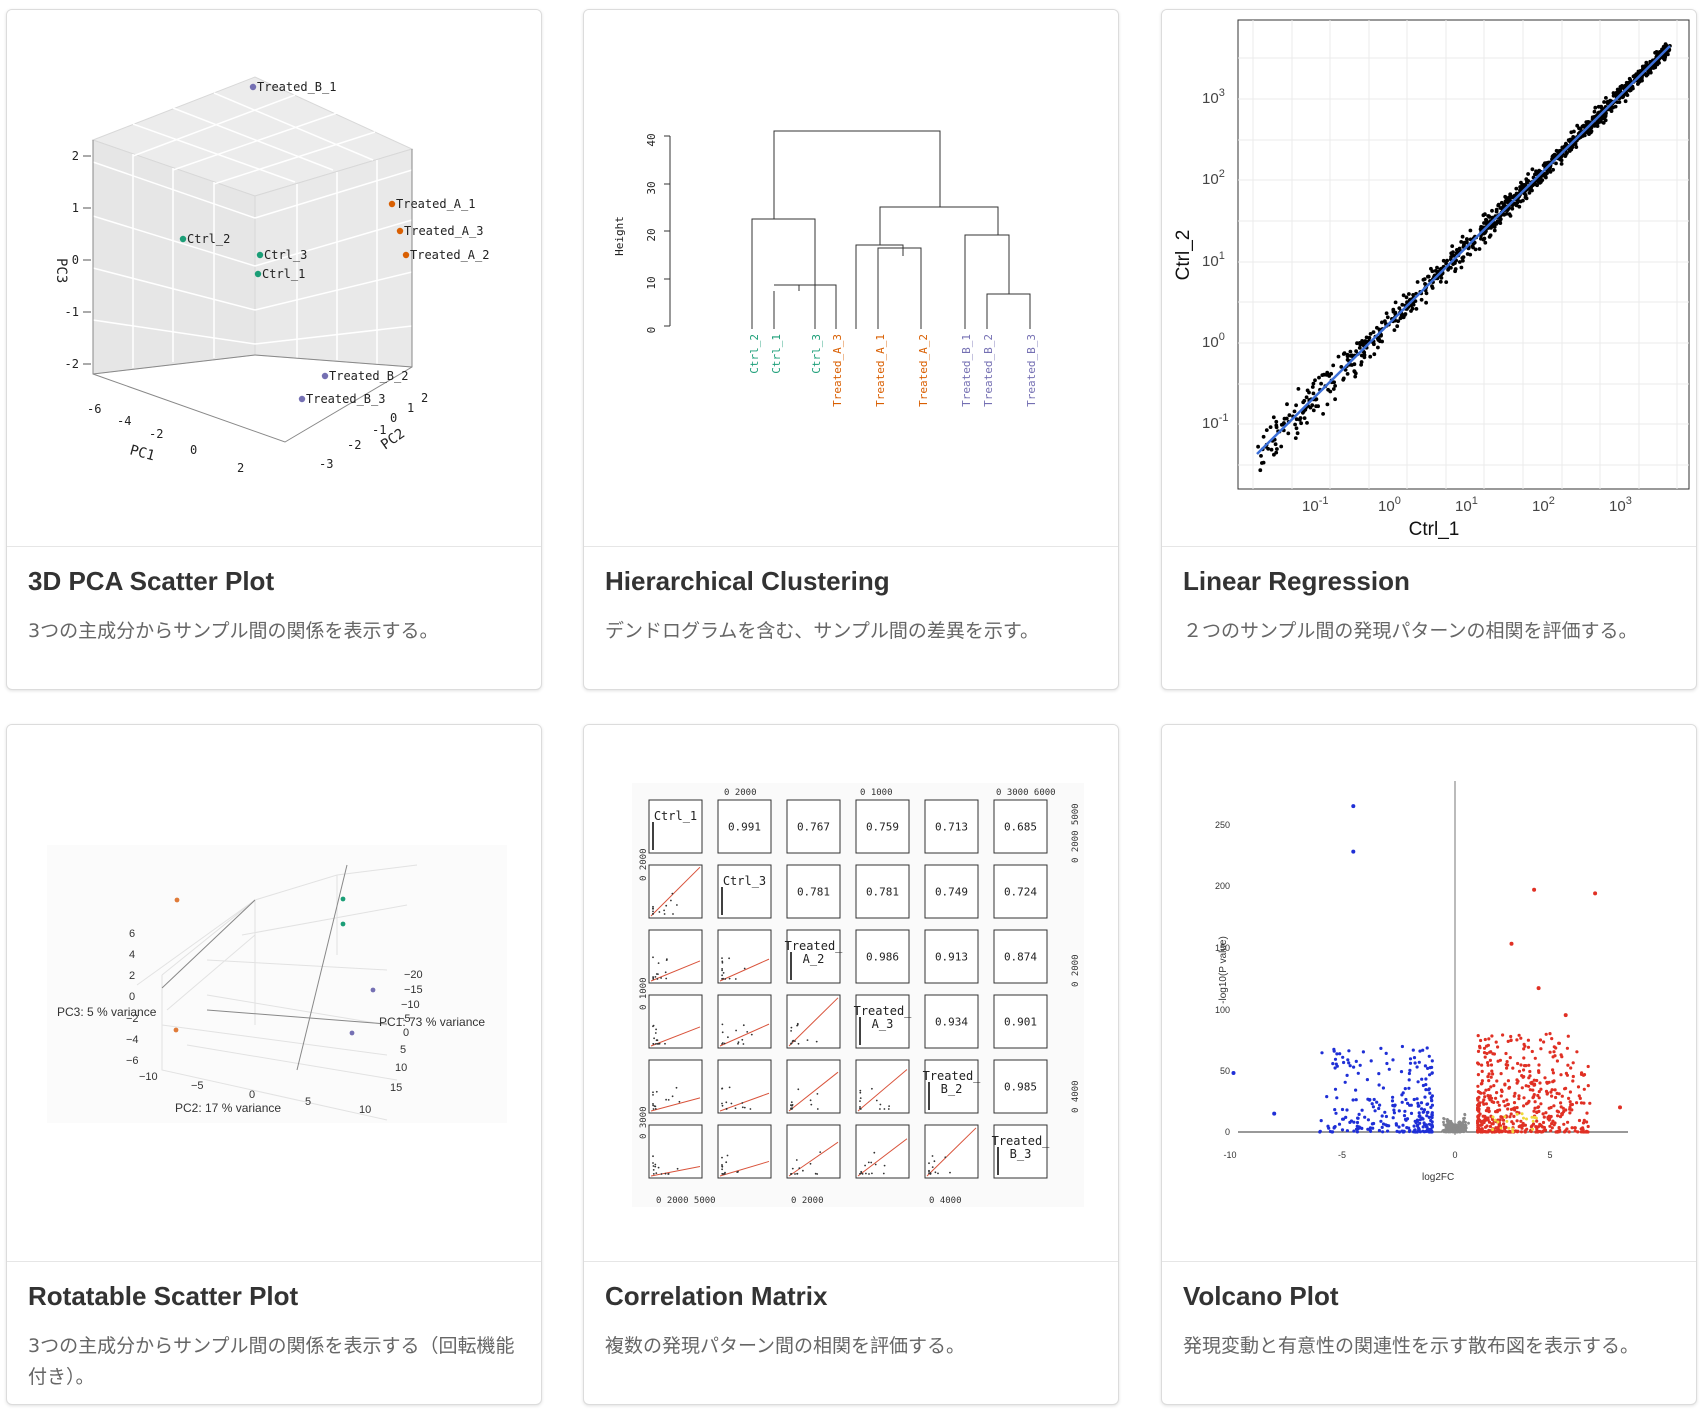 This screenshot has height=1422, width=1703. I want to click on corr-bottom-tick: 0 2000, so click(807, 1201).